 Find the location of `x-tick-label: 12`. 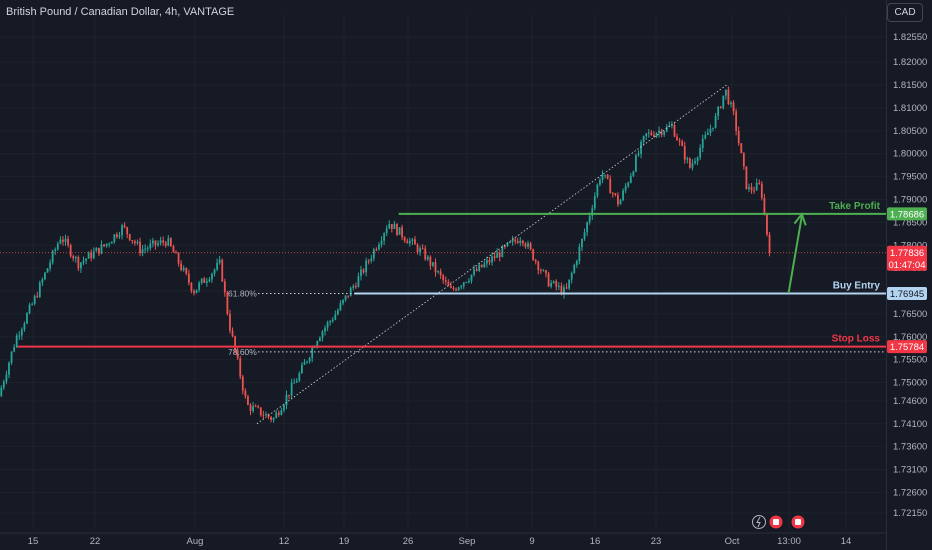

x-tick-label: 12 is located at coordinates (284, 541).